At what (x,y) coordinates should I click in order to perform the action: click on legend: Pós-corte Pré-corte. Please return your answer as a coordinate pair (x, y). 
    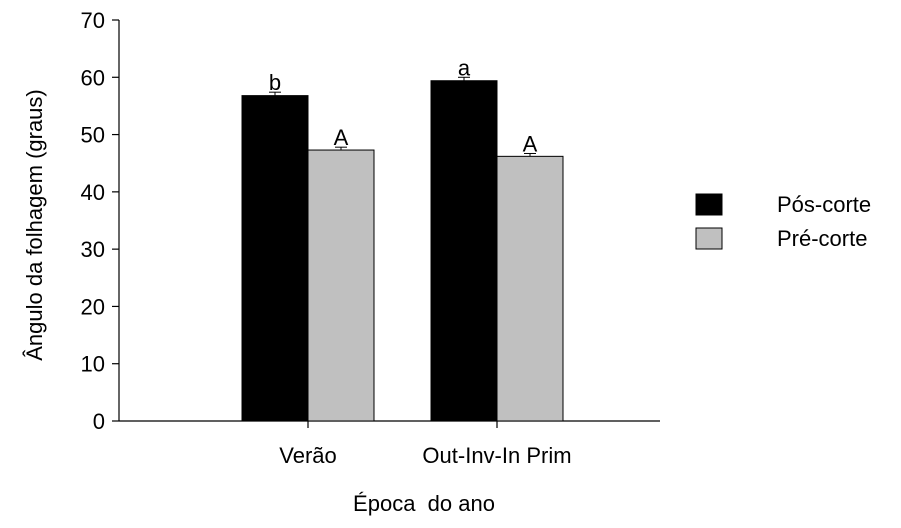
    Looking at the image, I should click on (783, 221).